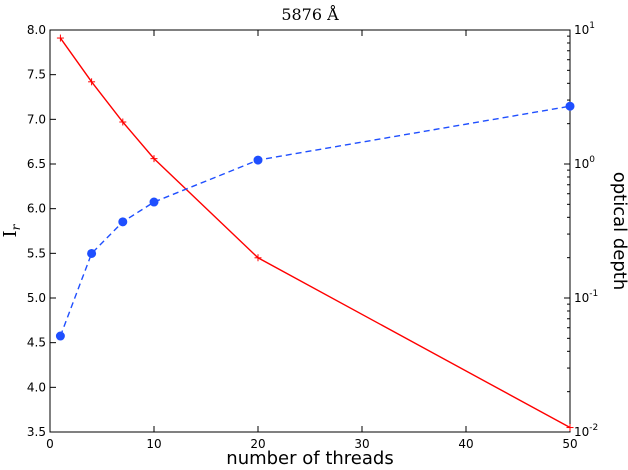 The width and height of the screenshot is (628, 470). Describe the element at coordinates (618, 231) in the screenshot. I see `y-axis-label-right: optical depth` at that location.